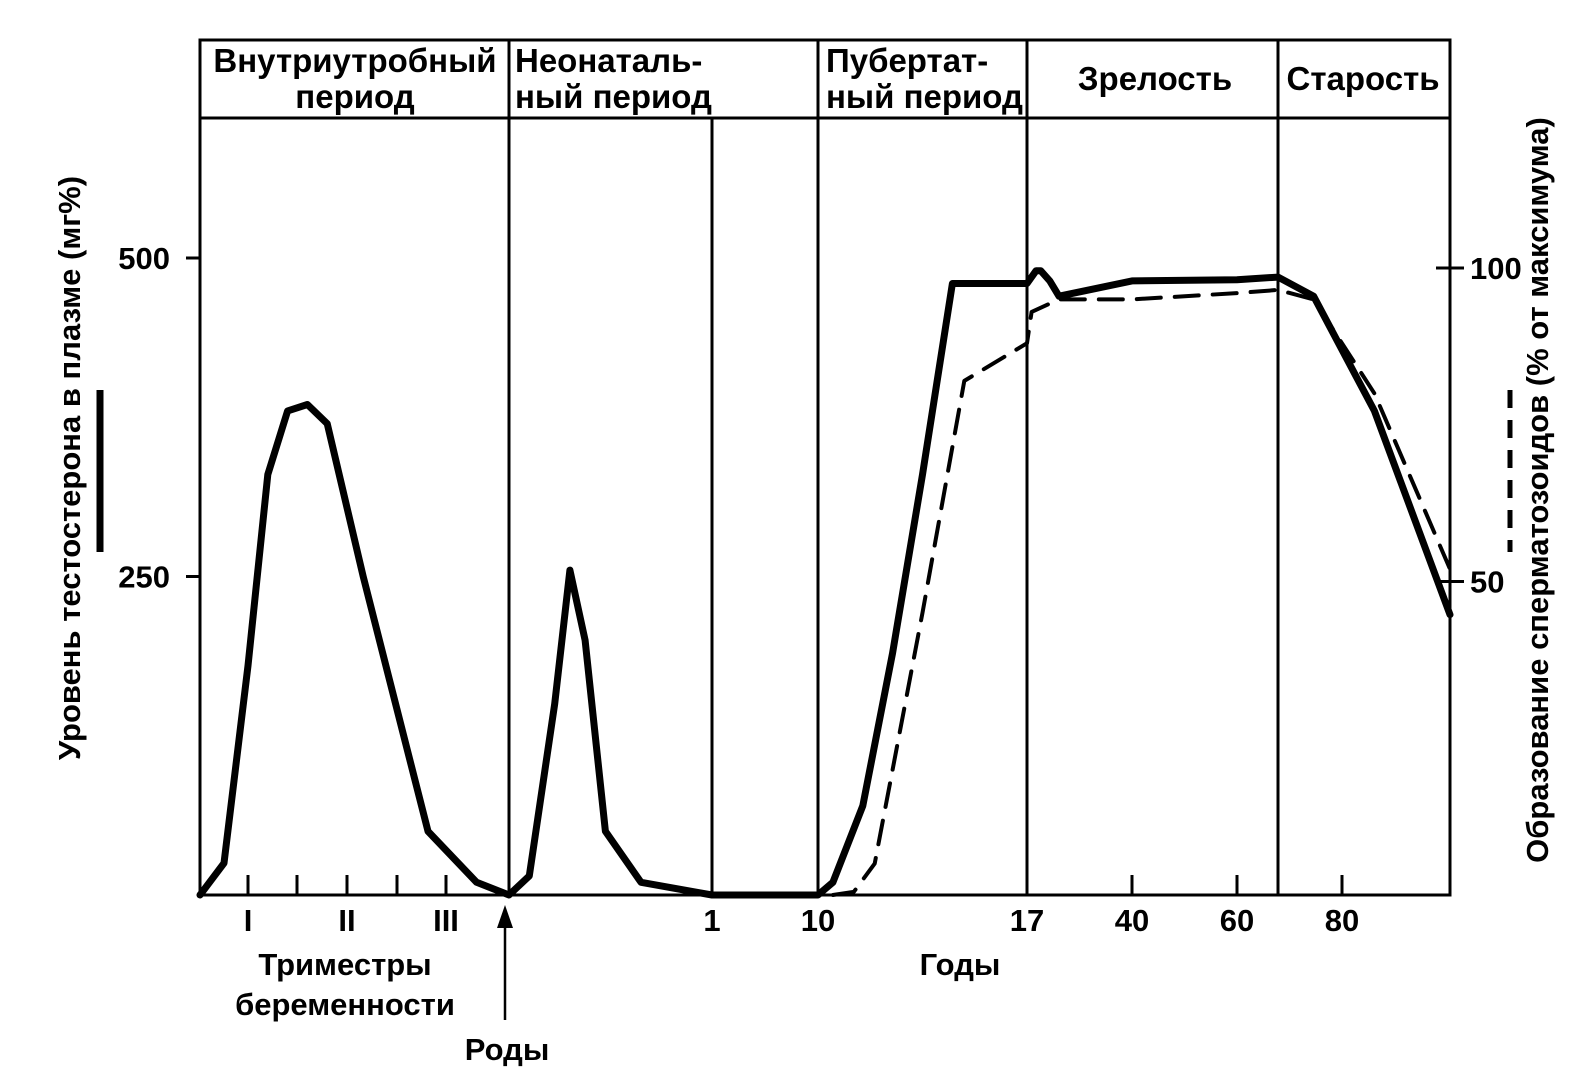 This screenshot has height=1070, width=1595. I want to click on trimesters-caption-line-2: беременности, so click(345, 1004).